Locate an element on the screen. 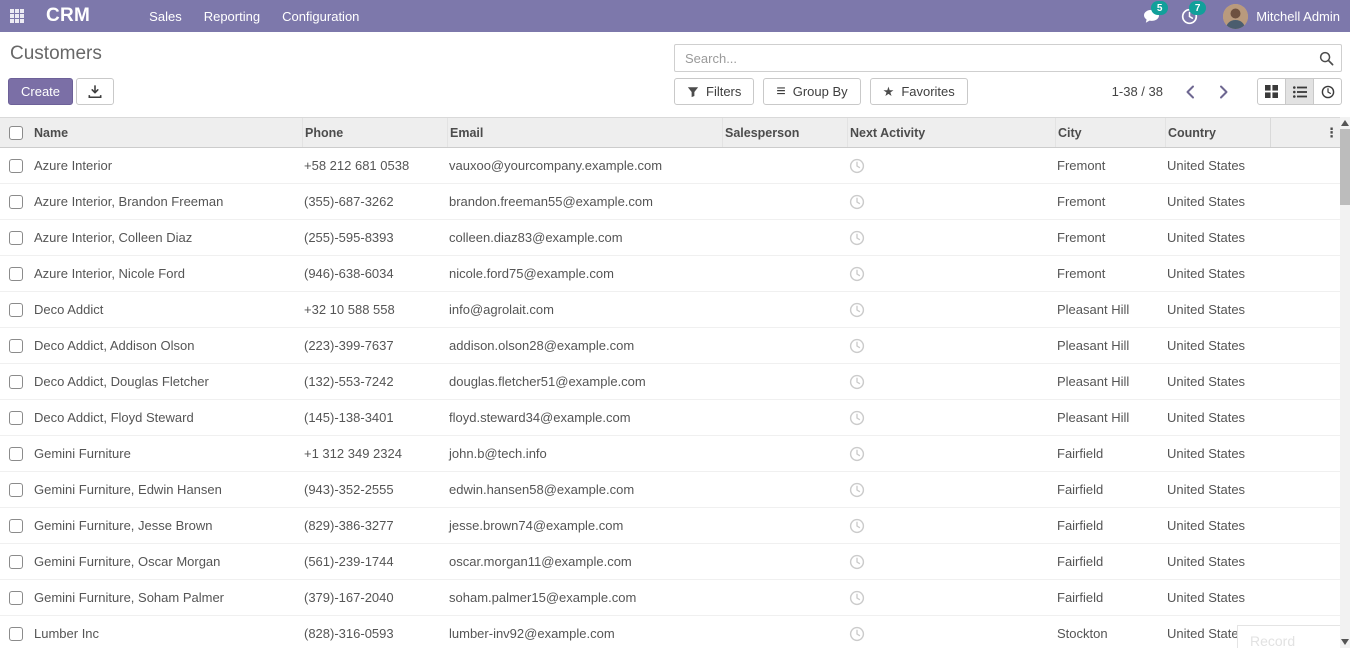  scroll-down-arrow-icon is located at coordinates (1345, 642).